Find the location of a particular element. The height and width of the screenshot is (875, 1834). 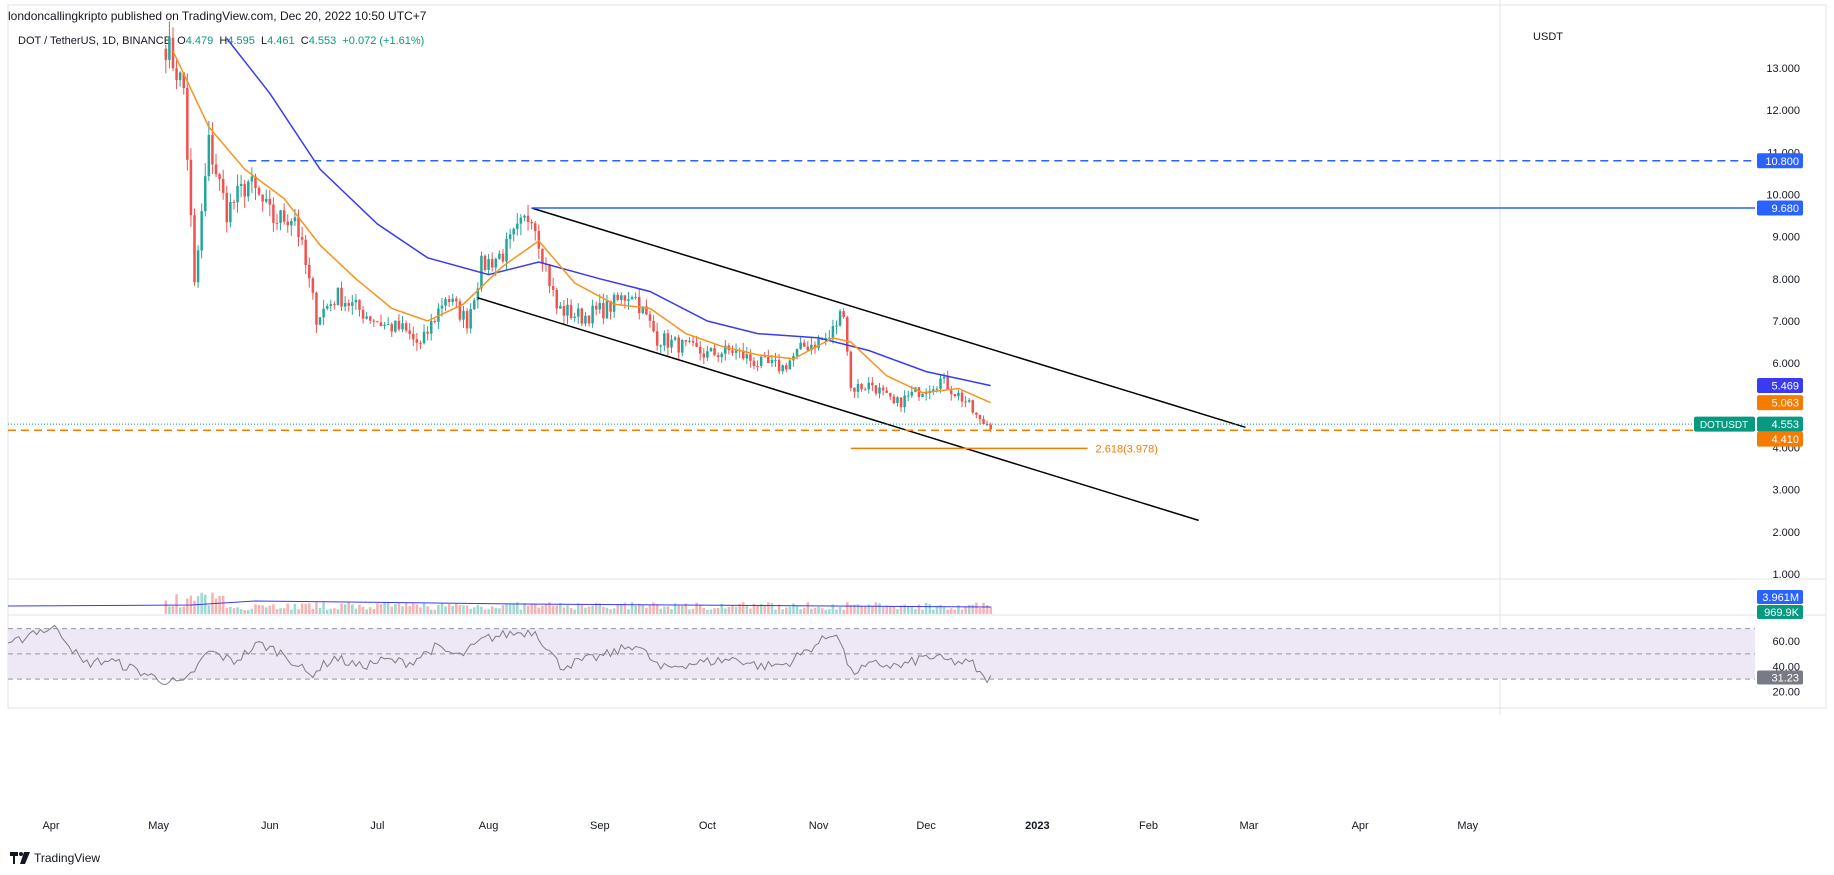

footer-brand: TradingView is located at coordinates (67, 858).